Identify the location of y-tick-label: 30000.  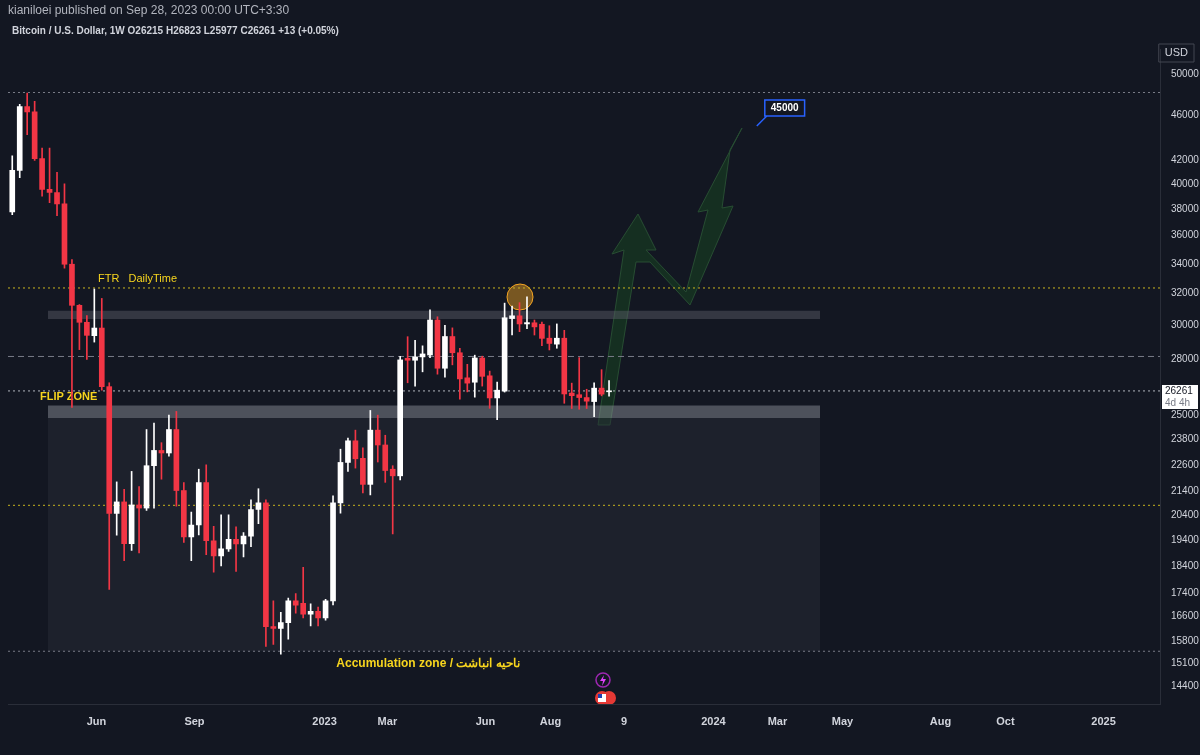
(1185, 325).